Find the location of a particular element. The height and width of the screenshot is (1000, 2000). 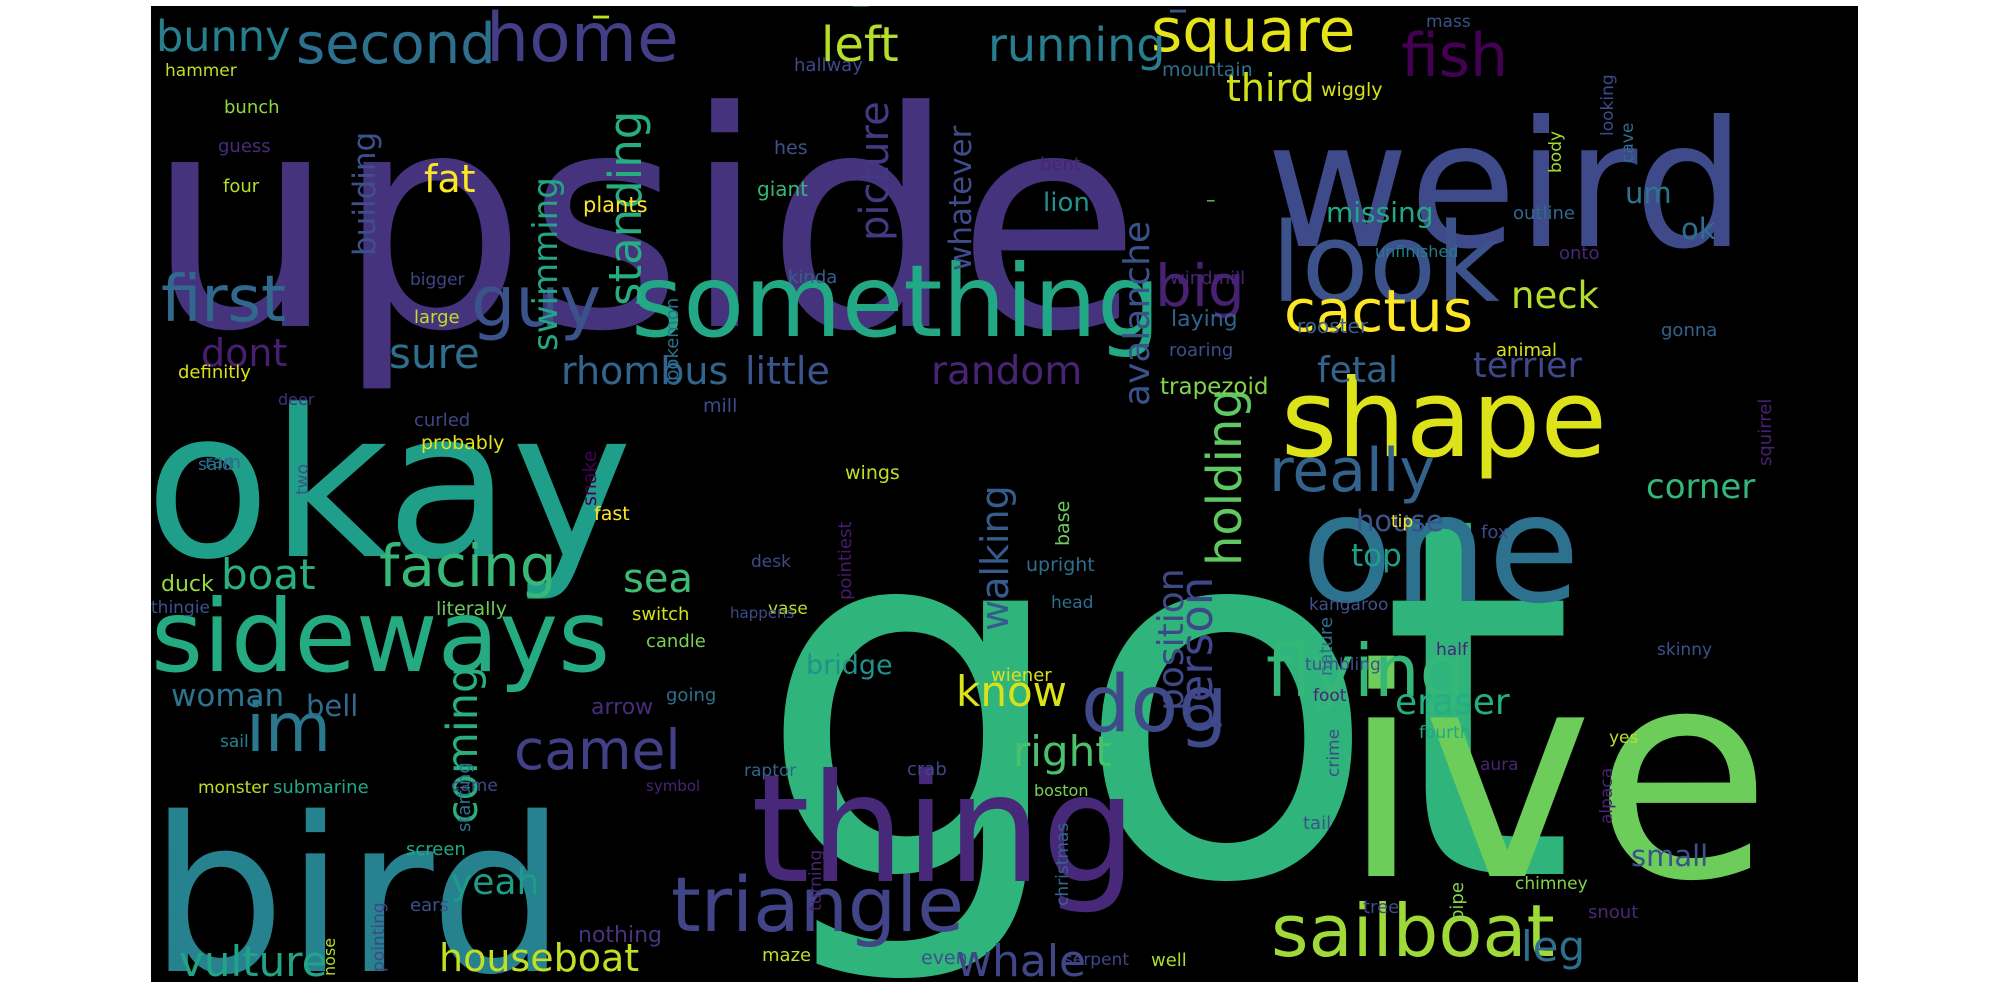

word-cloud-word: submarine is located at coordinates (321, 787).